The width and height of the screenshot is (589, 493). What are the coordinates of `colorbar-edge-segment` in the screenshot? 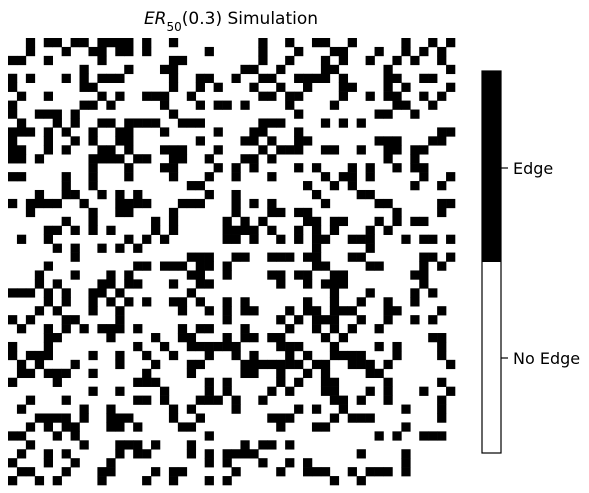 It's located at (491, 166).